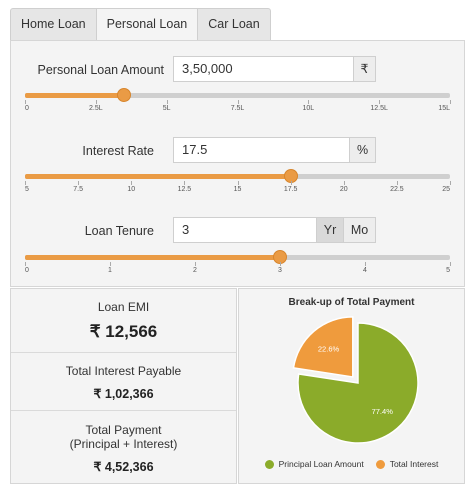  Describe the element at coordinates (362, 150) in the screenshot. I see `percent-addon: %` at that location.